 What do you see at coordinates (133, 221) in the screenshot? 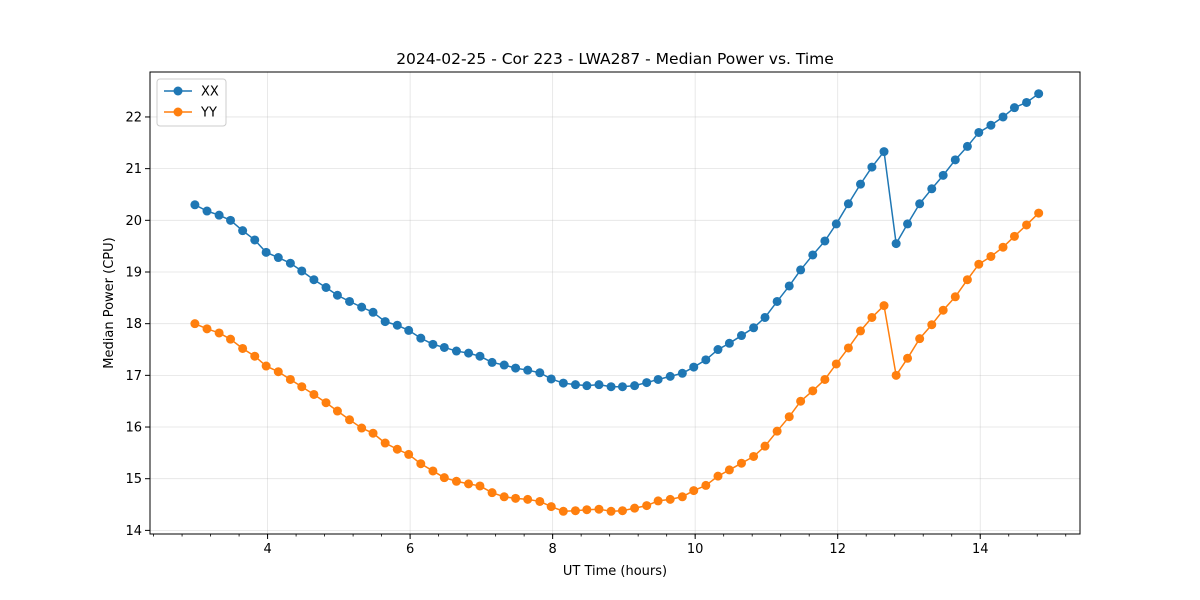
I see `y-tick-label: 20` at bounding box center [133, 221].